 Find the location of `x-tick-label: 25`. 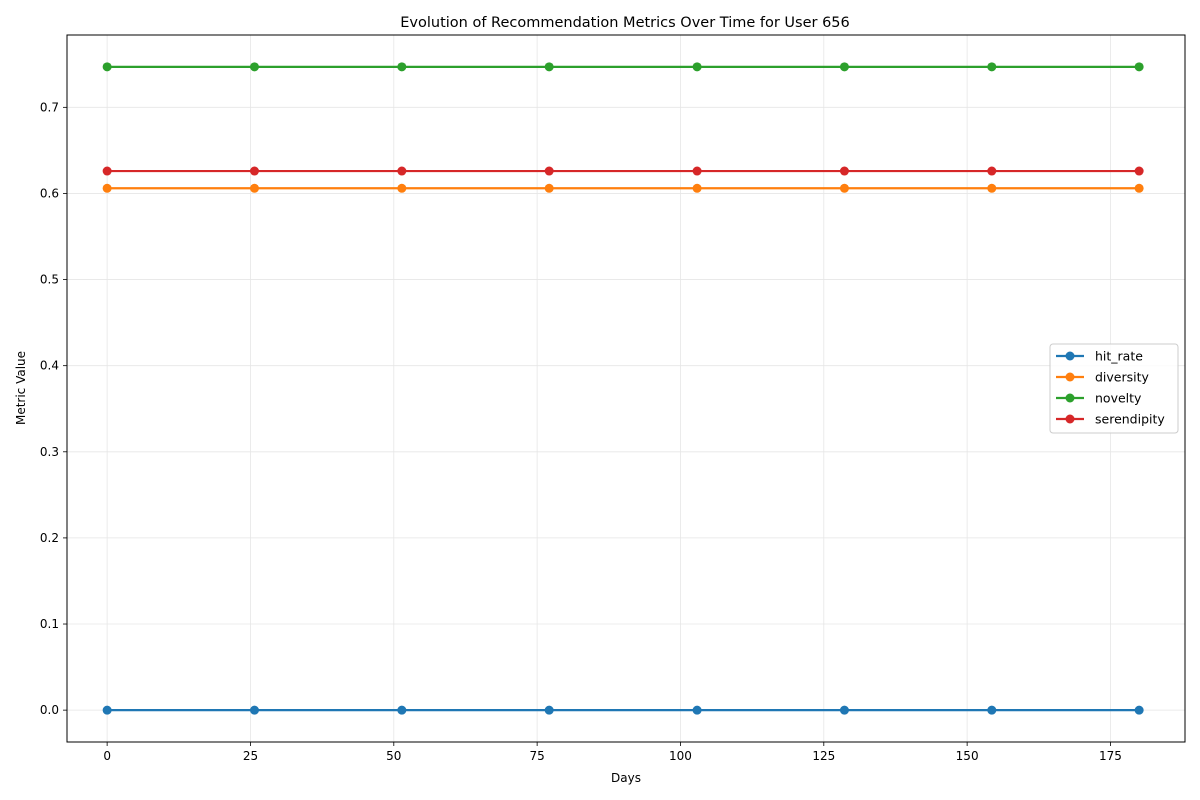

x-tick-label: 25 is located at coordinates (250, 756).